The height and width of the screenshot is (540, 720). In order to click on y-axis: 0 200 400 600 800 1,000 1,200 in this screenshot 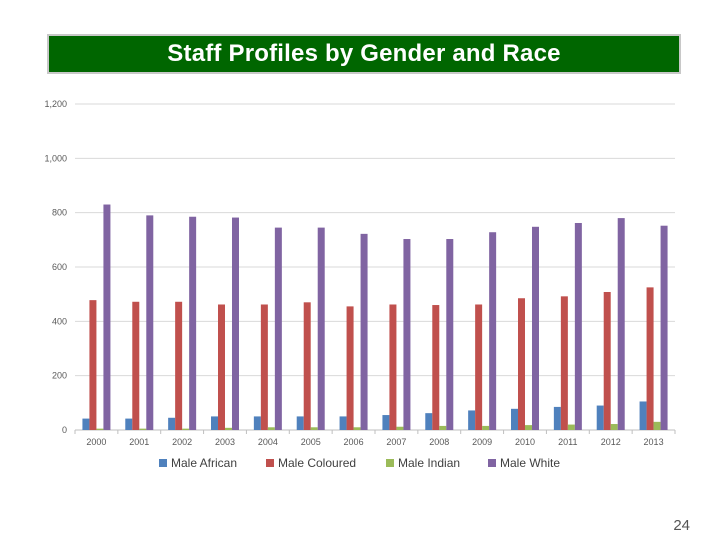, I will do `click(55, 267)`.